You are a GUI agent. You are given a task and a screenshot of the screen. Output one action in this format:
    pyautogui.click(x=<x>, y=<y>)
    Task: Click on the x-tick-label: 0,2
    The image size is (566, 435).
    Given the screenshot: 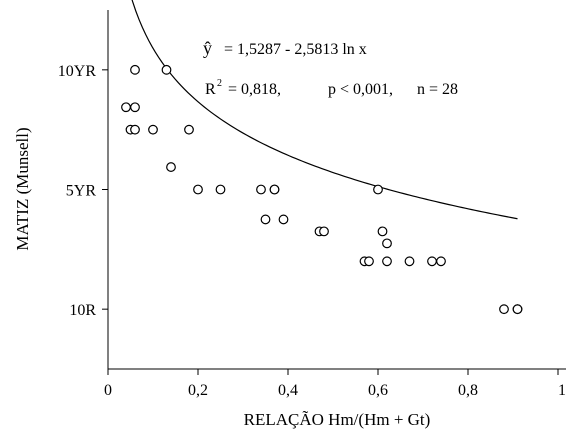 What is the action you would take?
    pyautogui.click(x=198, y=390)
    